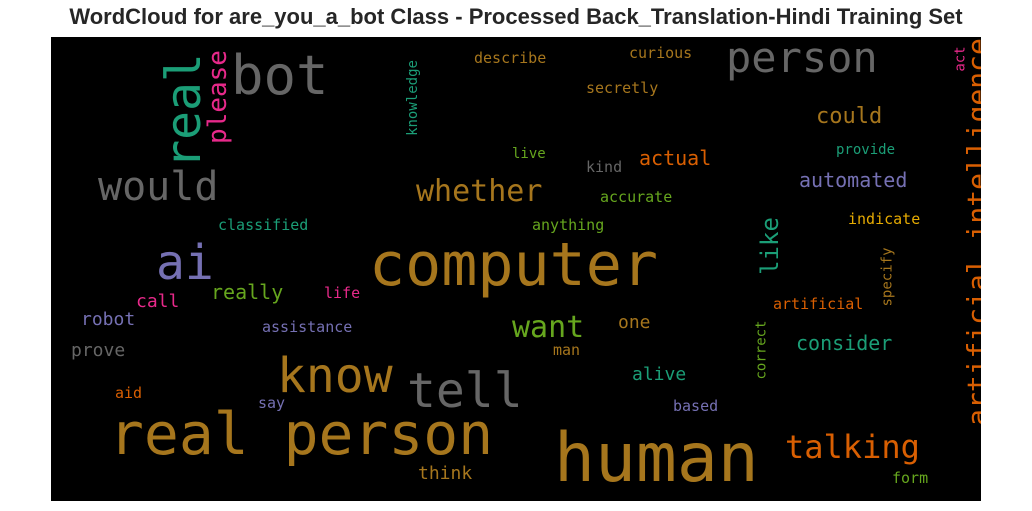 The height and width of the screenshot is (511, 1032). I want to click on word-assistance: assistance, so click(307, 327).